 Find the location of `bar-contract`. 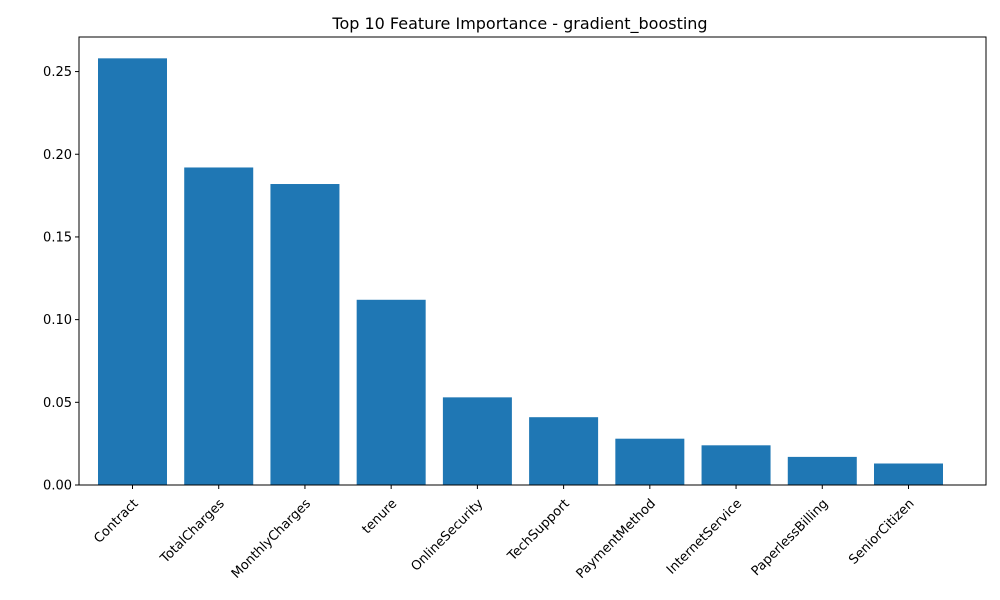

bar-contract is located at coordinates (132, 271).